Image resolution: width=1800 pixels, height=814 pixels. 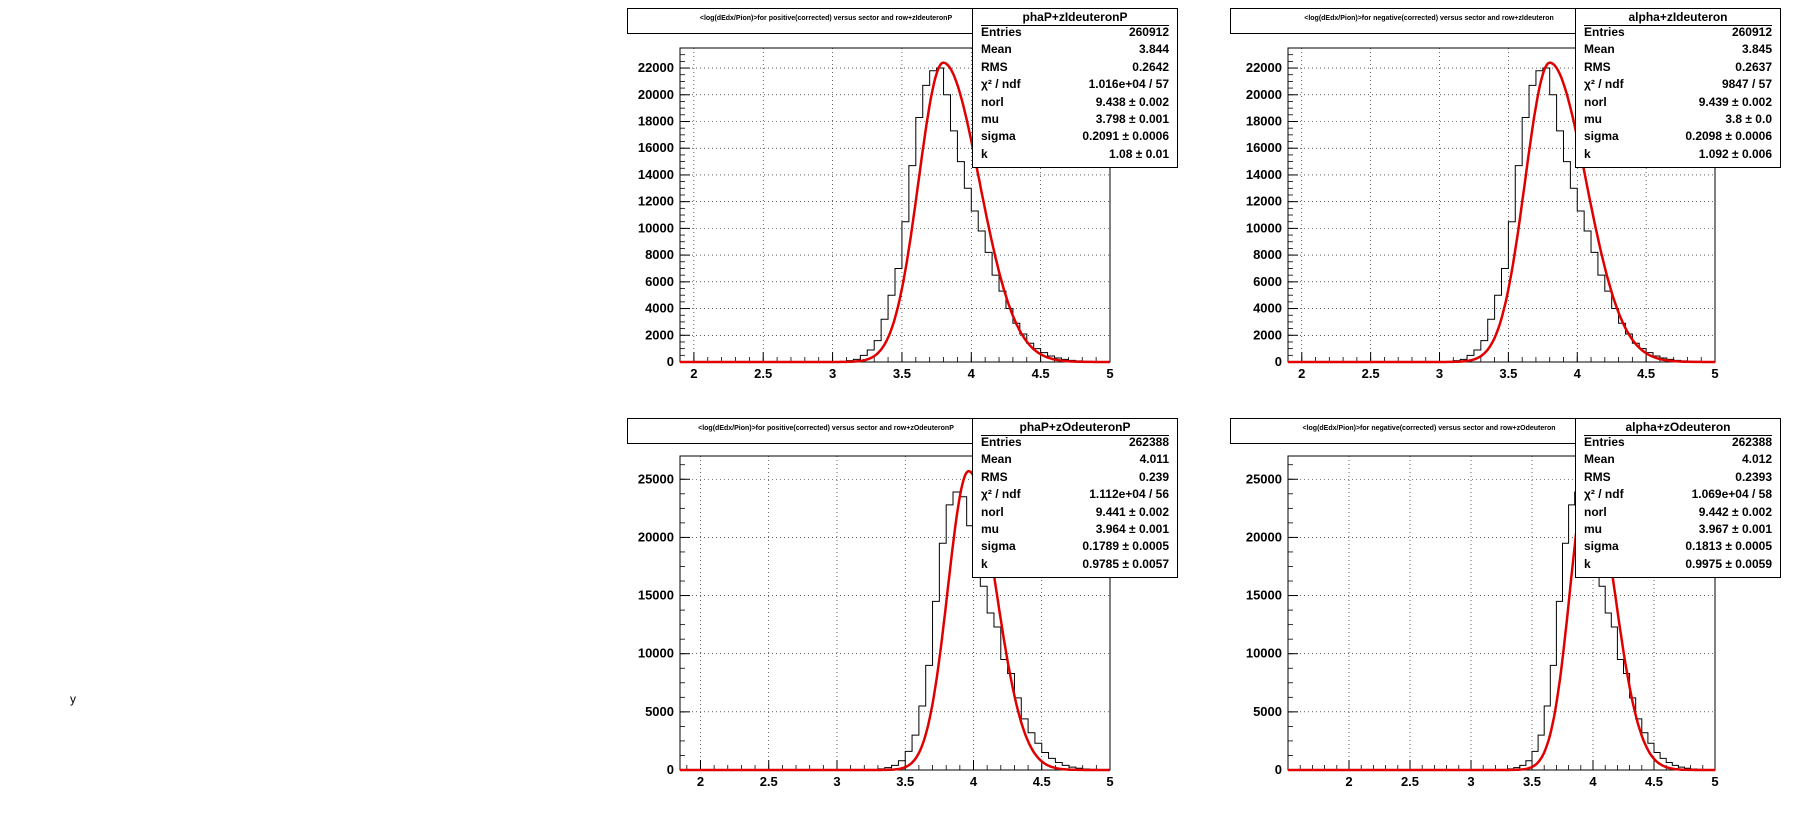 What do you see at coordinates (1075, 512) in the screenshot?
I see `stats-row: norl 9.441 ± 0.002` at bounding box center [1075, 512].